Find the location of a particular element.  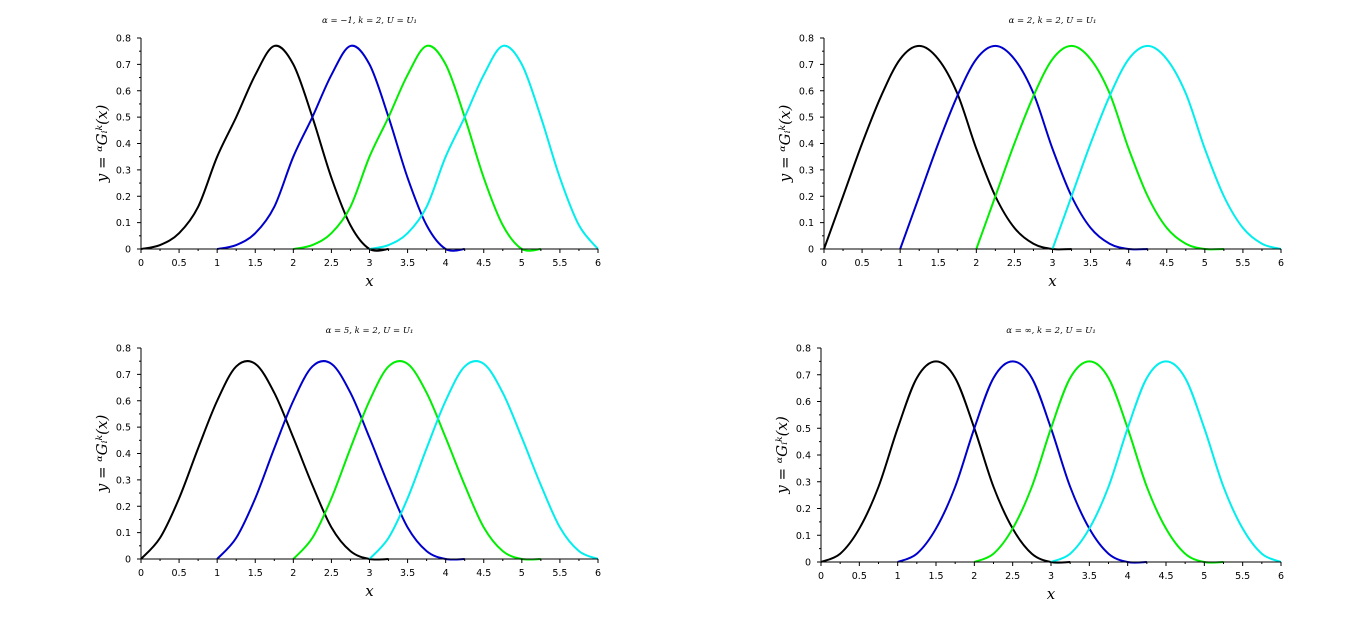

chart-title: α = ∞, k = 2, U = U₁ is located at coordinates (1051, 331).